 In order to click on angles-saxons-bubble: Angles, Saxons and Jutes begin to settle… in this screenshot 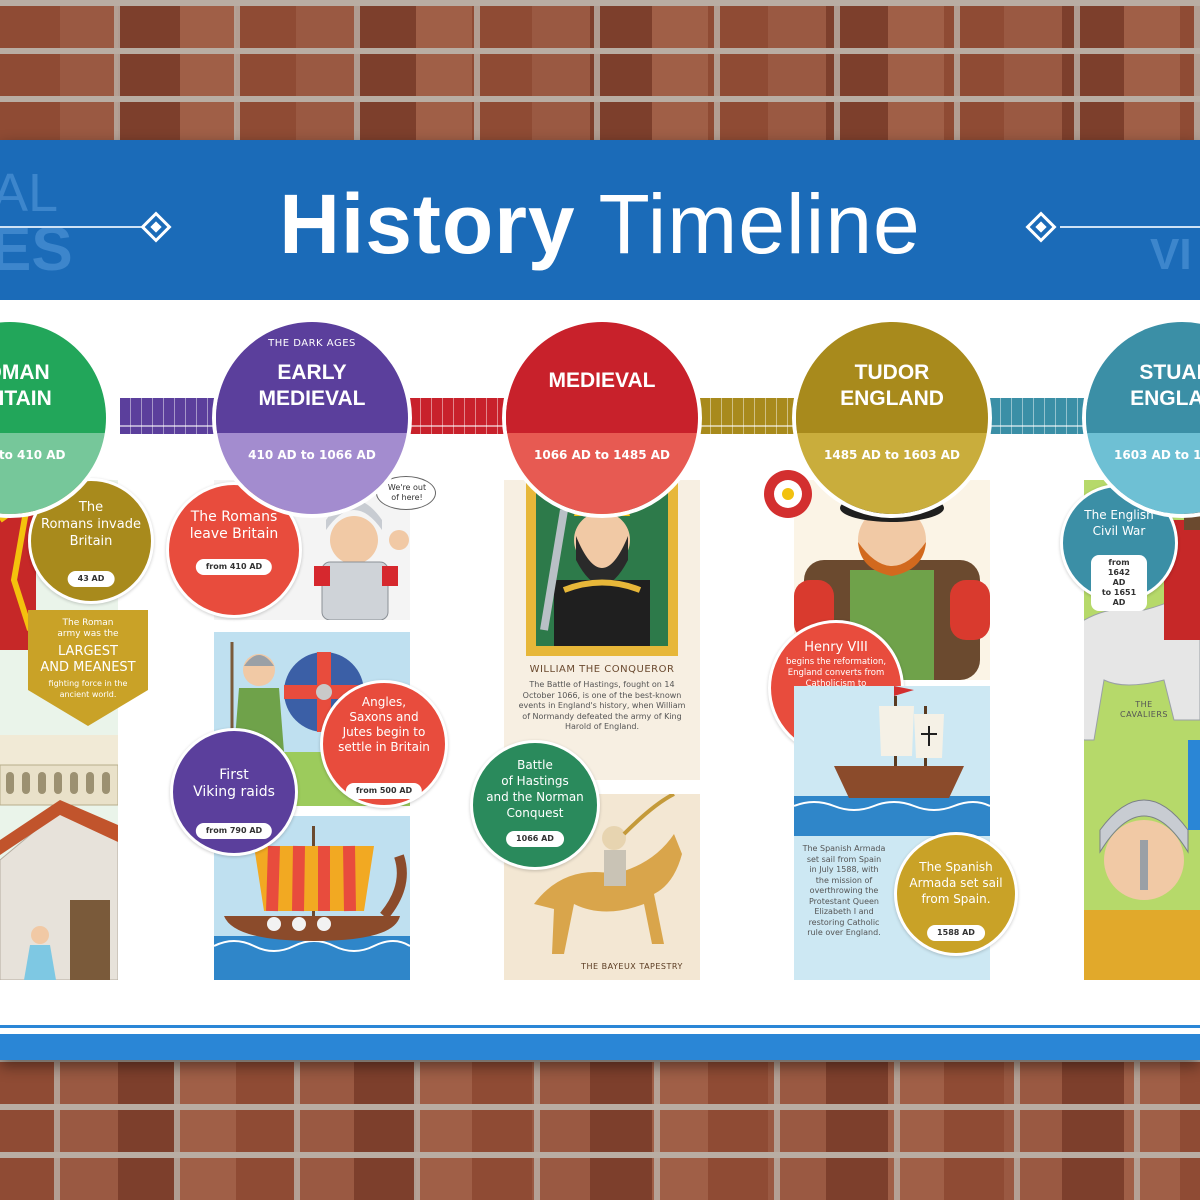, I will do `click(384, 744)`.